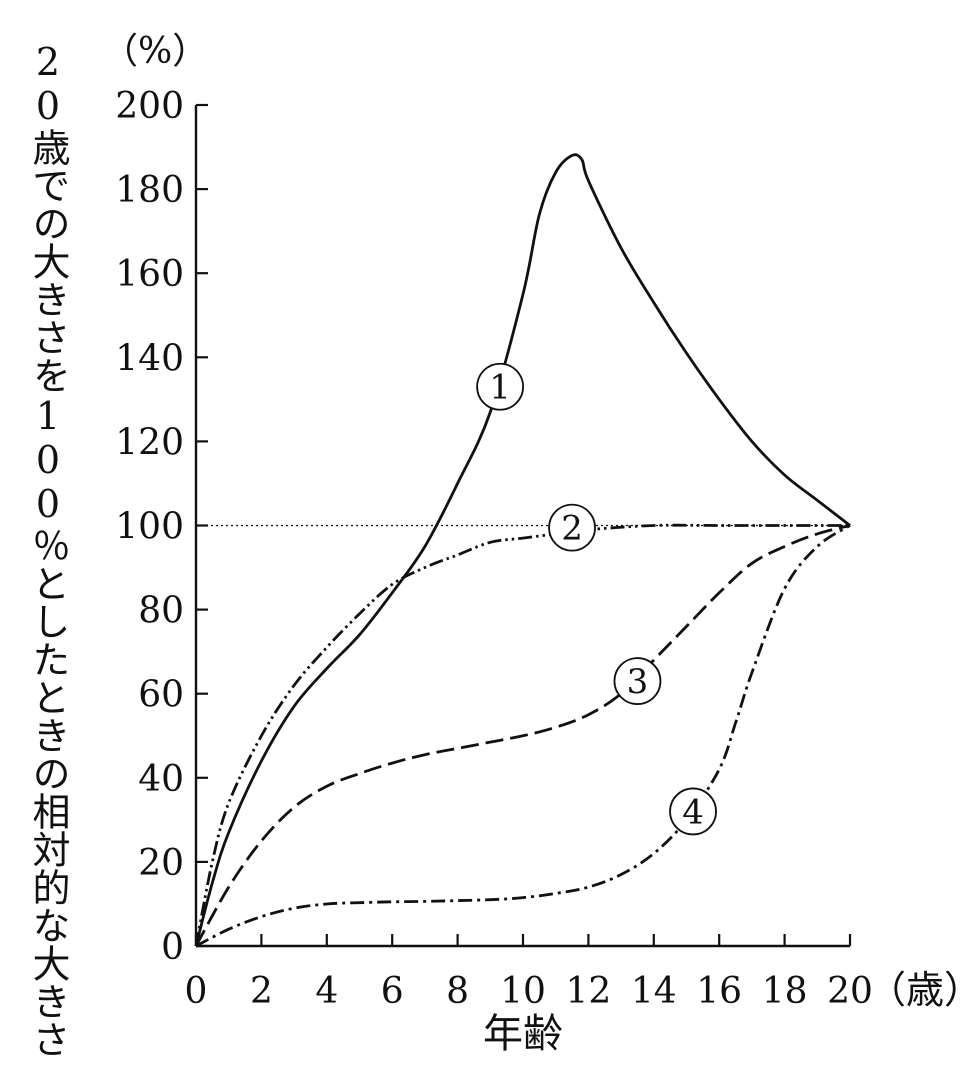  What do you see at coordinates (392, 991) in the screenshot?
I see `x-tick-label: 6` at bounding box center [392, 991].